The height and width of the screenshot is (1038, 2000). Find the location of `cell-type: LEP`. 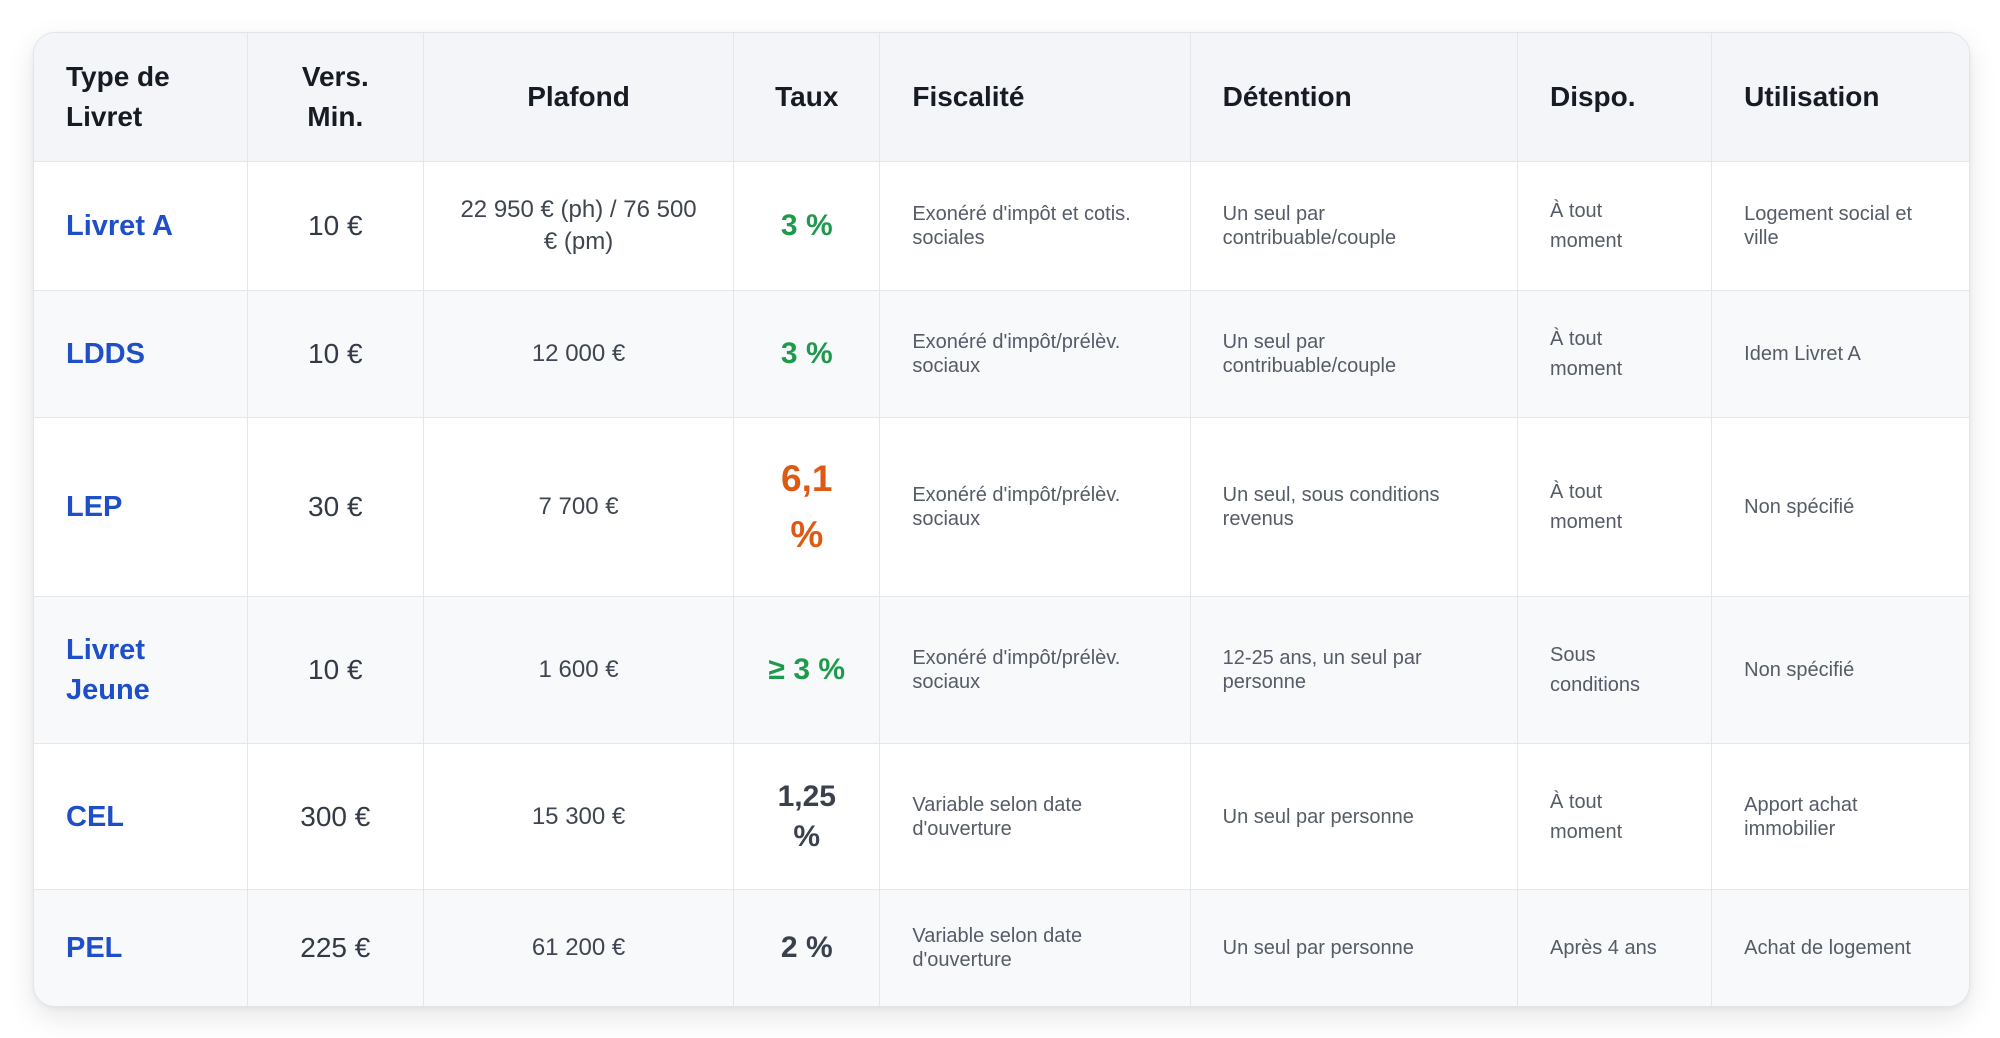

cell-type: LEP is located at coordinates (141, 507).